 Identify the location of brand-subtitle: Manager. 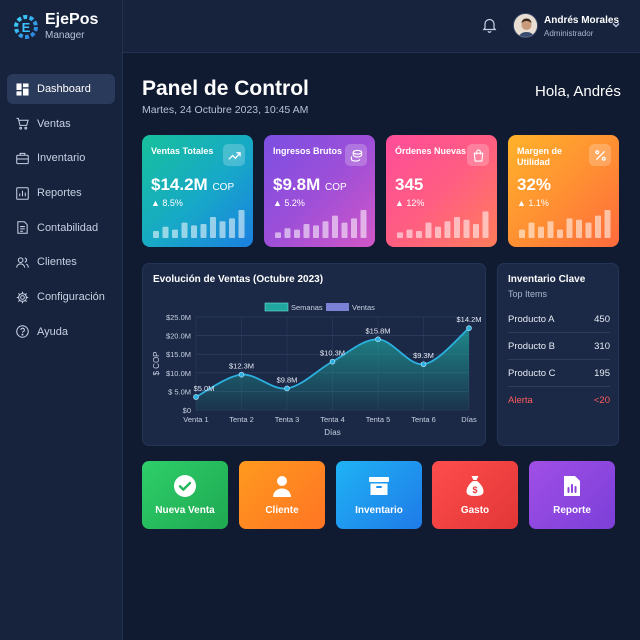
(65, 35).